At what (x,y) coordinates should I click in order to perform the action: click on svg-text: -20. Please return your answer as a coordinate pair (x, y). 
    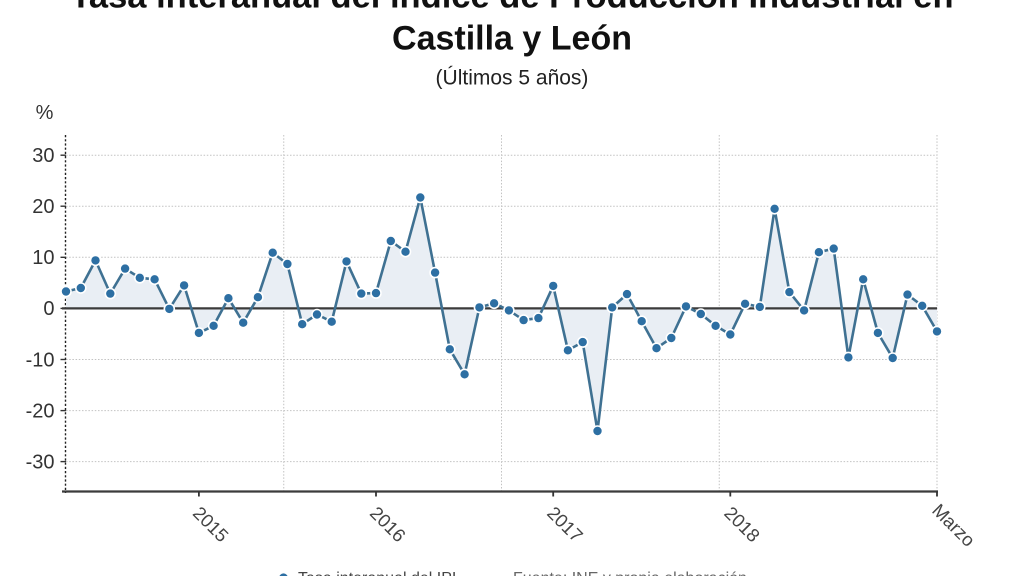
    Looking at the image, I should click on (40, 411).